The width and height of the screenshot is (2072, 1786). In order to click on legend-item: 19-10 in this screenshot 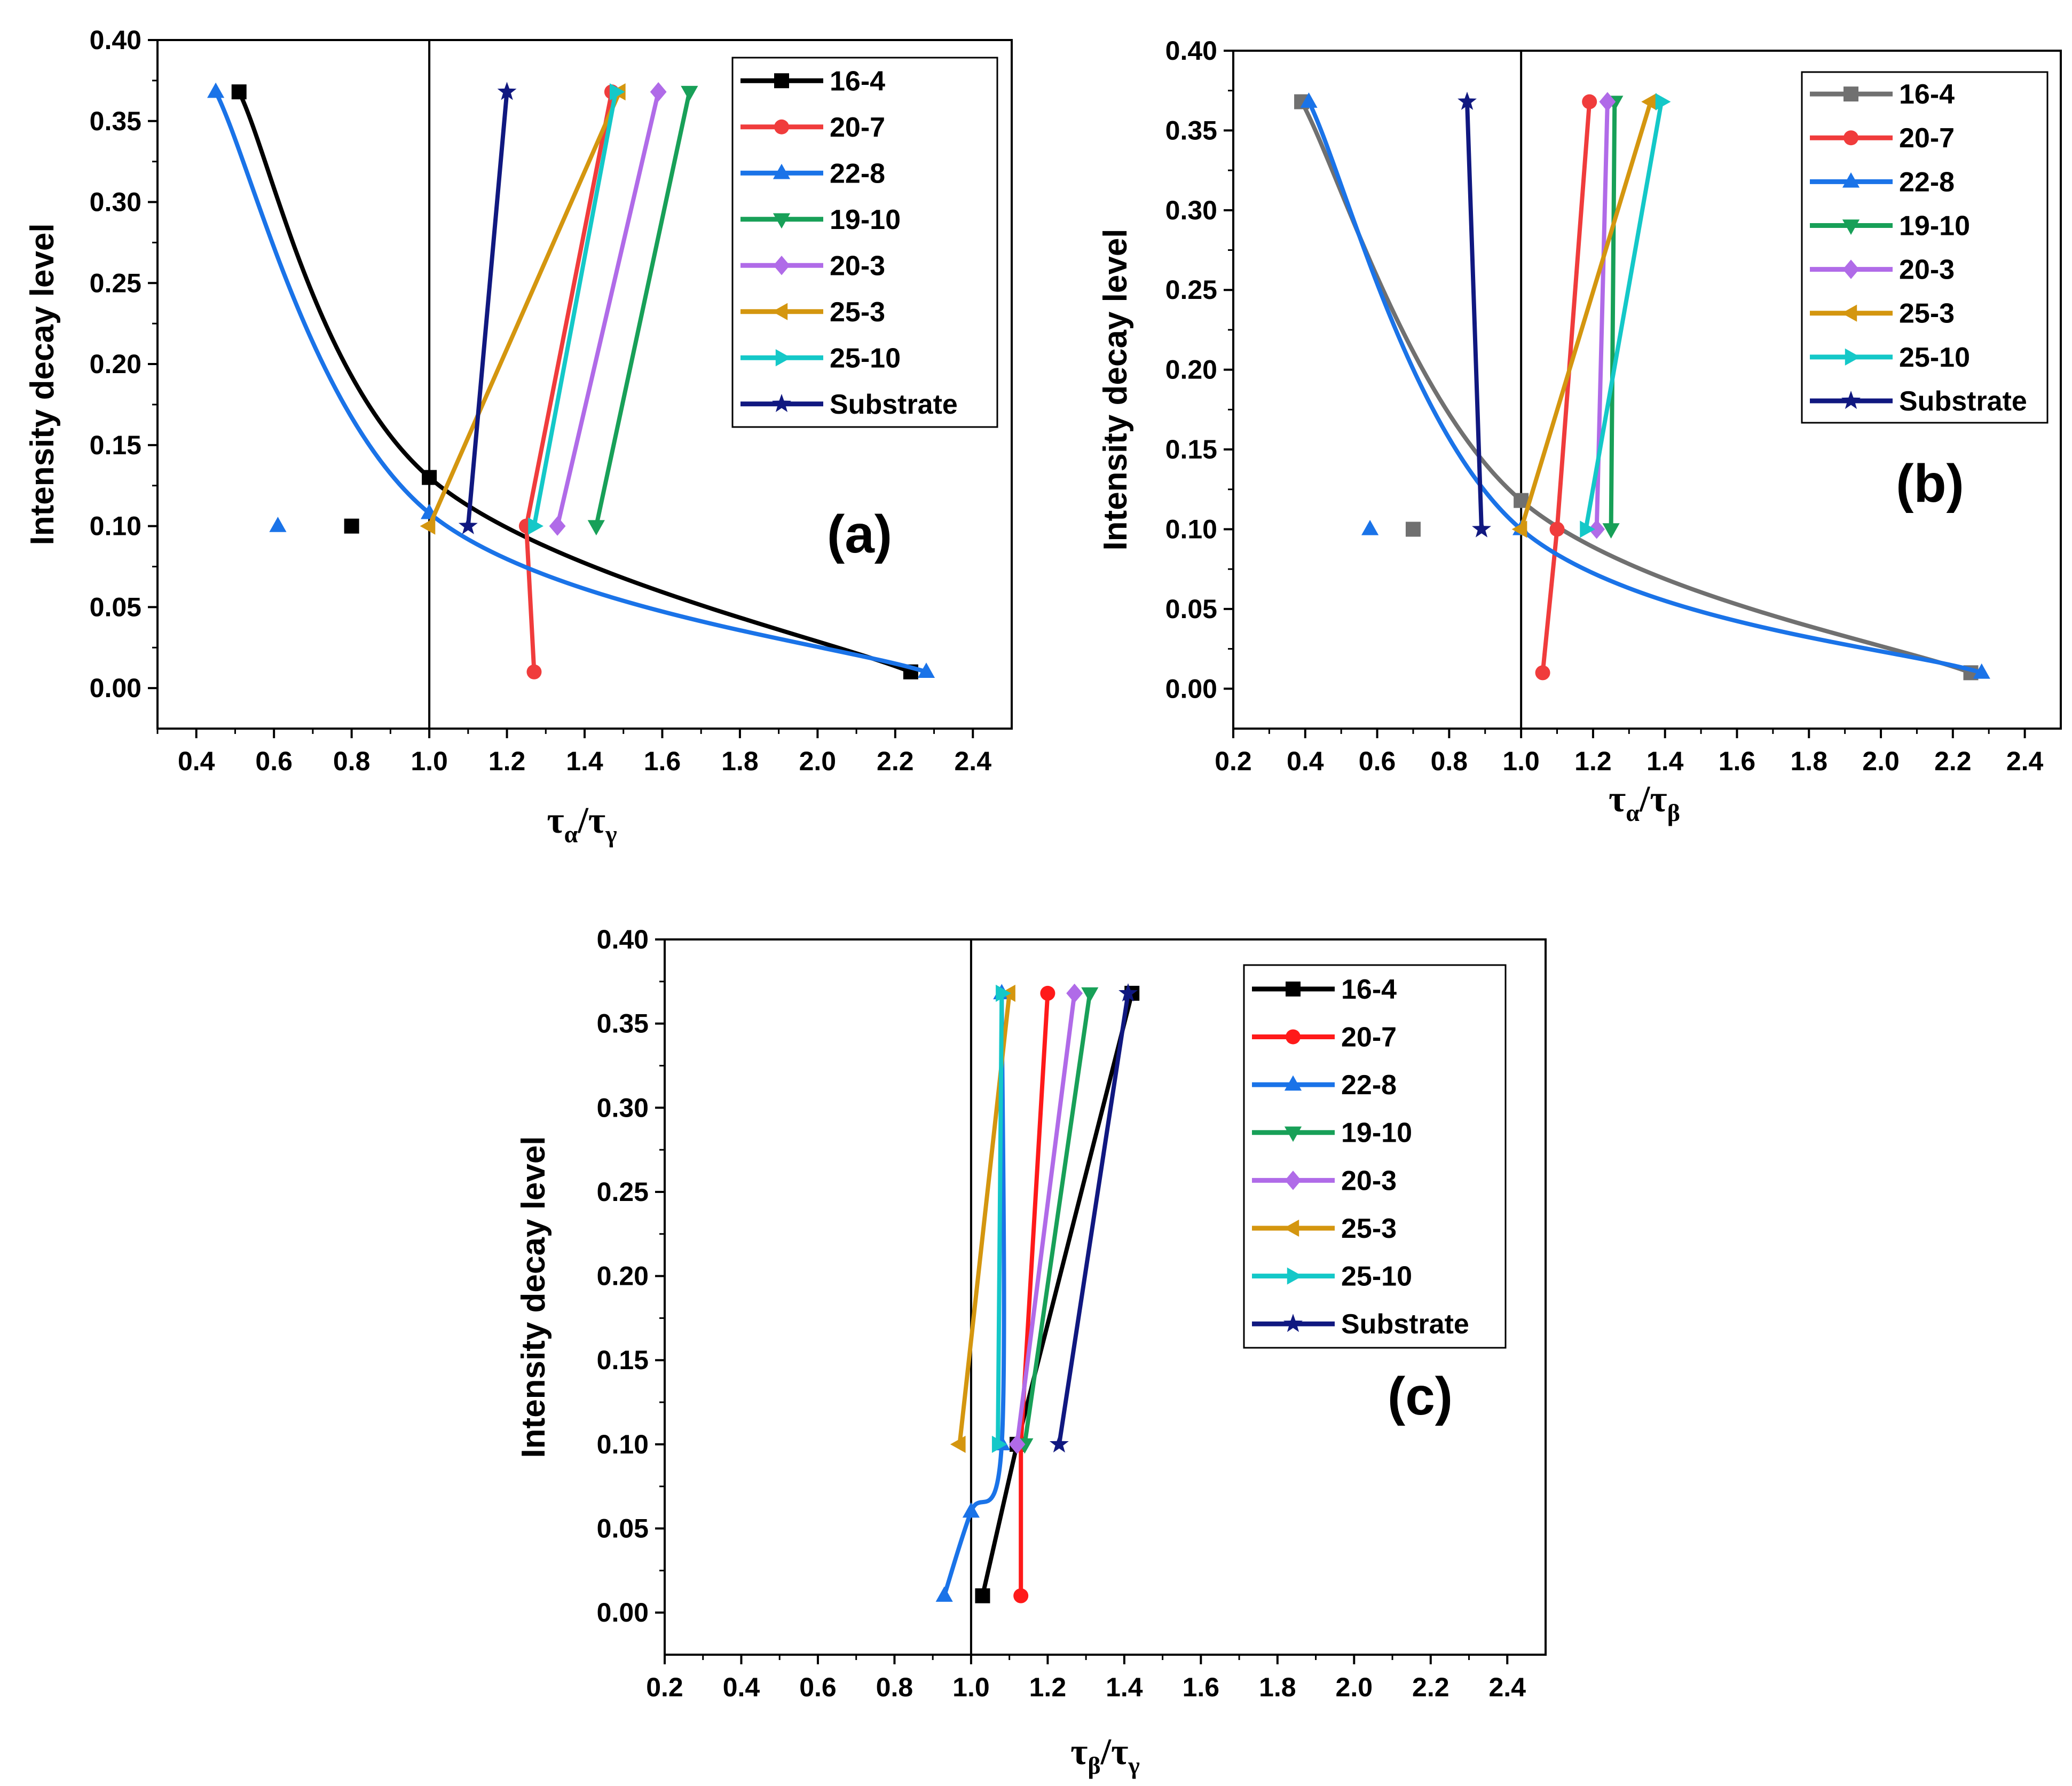, I will do `click(1890, 226)`.